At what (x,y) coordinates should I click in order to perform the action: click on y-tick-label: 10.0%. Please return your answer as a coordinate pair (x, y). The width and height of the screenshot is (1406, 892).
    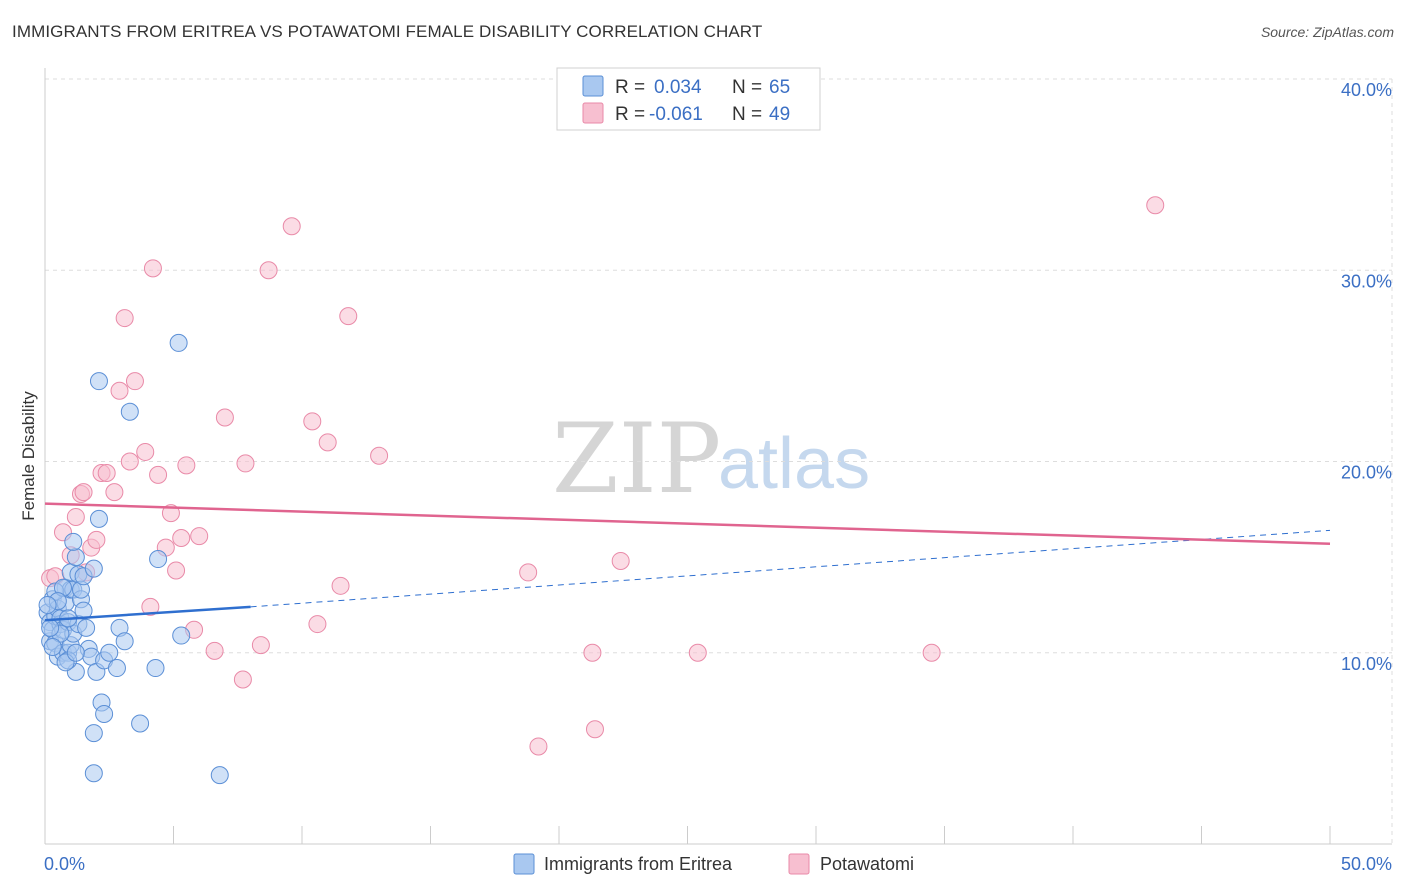
    Looking at the image, I should click on (1366, 664).